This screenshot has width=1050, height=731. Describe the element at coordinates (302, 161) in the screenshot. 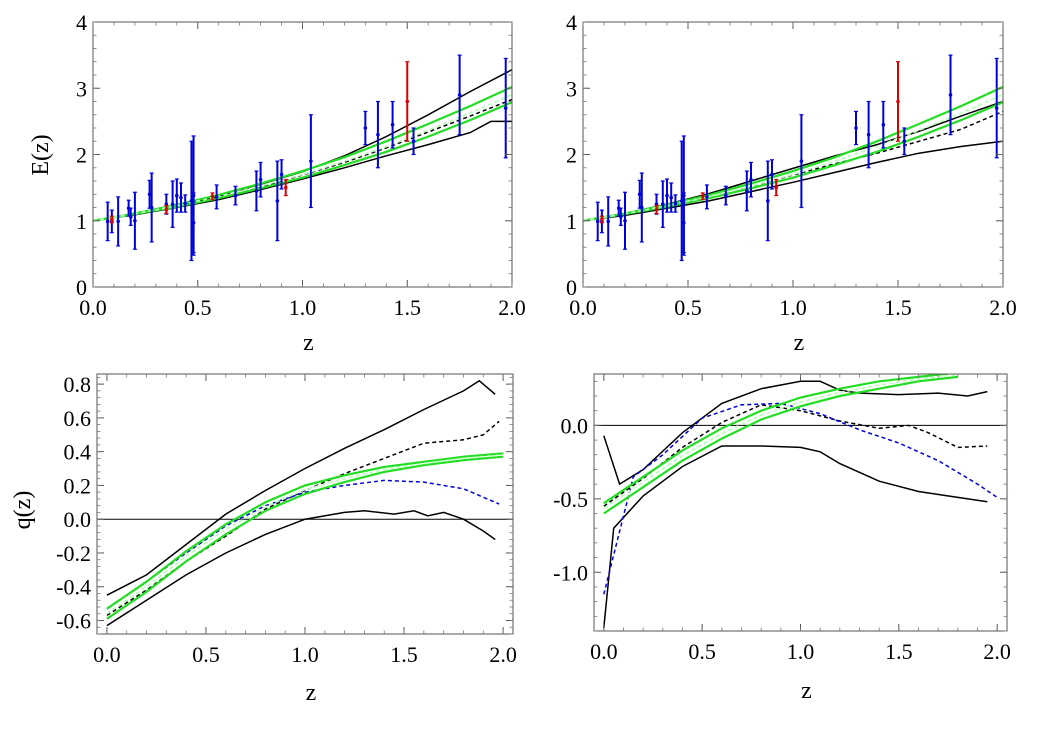

I see `series-line-model-lower` at that location.